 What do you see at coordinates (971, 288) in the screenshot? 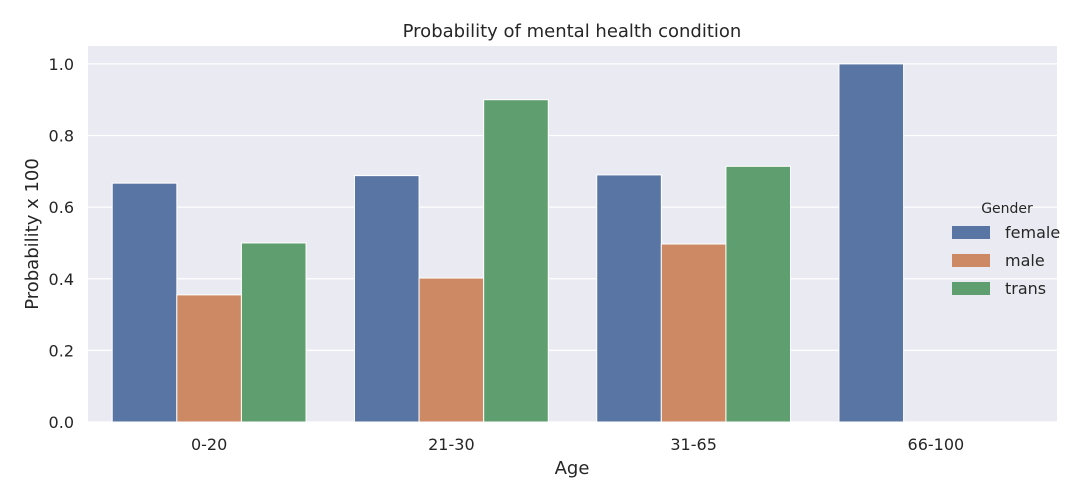
I see `legend-swatch-trans` at bounding box center [971, 288].